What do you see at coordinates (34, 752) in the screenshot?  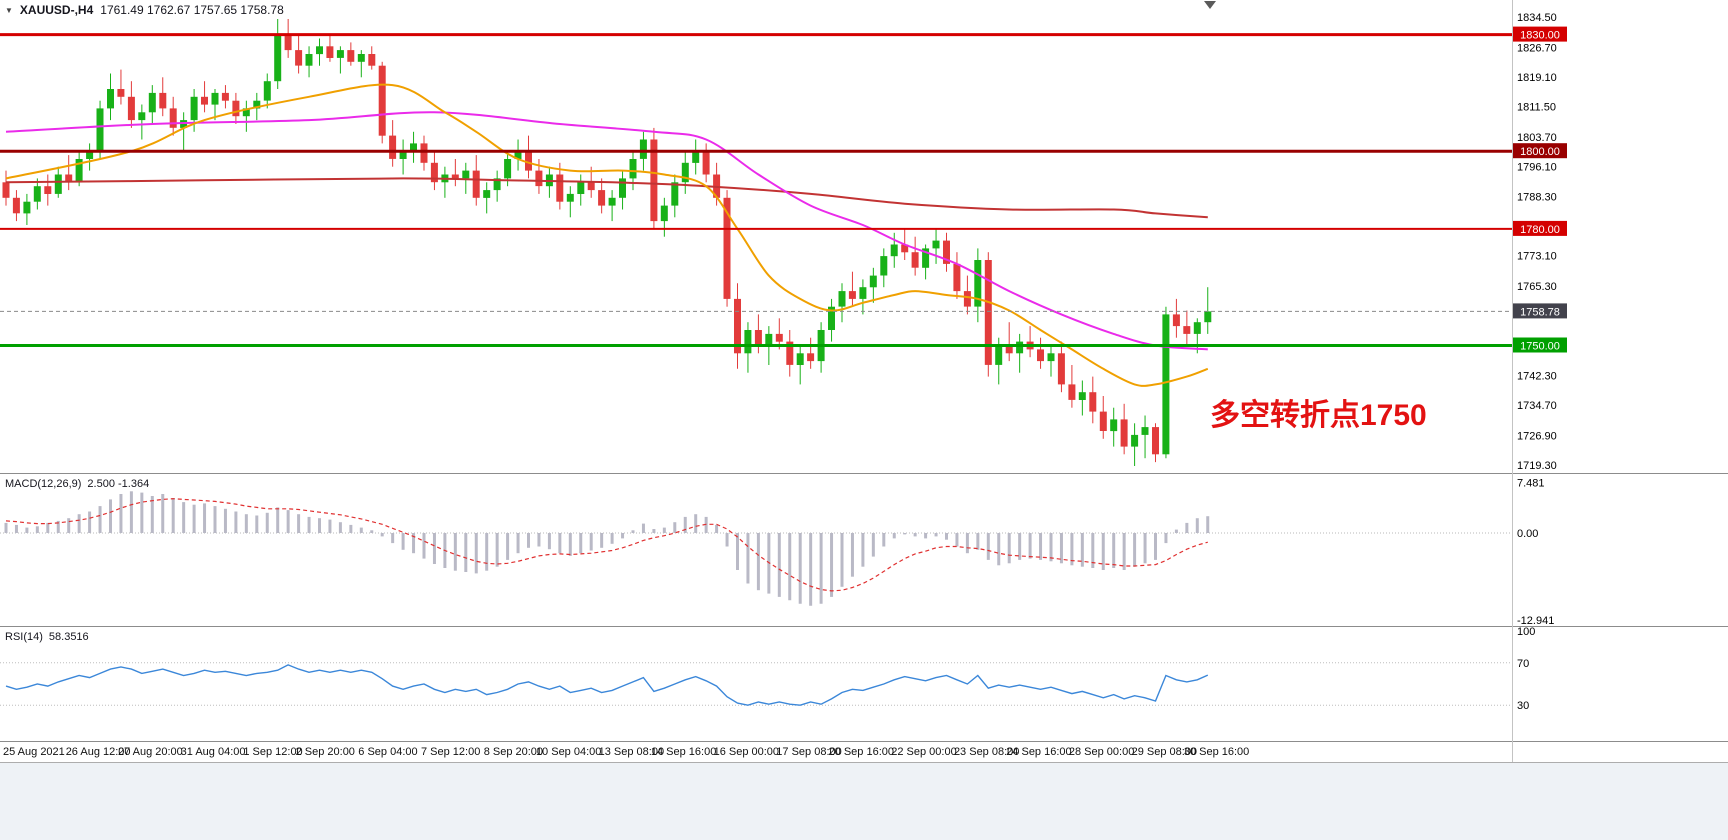 I see `time-label: 25 Aug 2021` at bounding box center [34, 752].